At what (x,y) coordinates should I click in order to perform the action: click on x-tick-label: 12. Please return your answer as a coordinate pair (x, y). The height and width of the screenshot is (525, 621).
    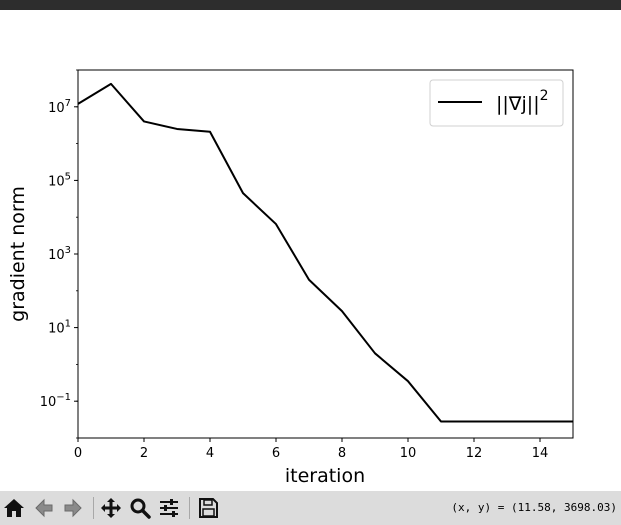
    Looking at the image, I should click on (474, 453).